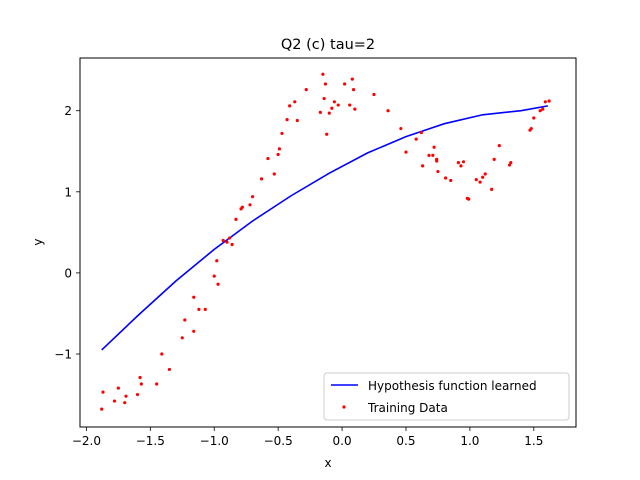  I want to click on x-tick-label: 0.5, so click(405, 441).